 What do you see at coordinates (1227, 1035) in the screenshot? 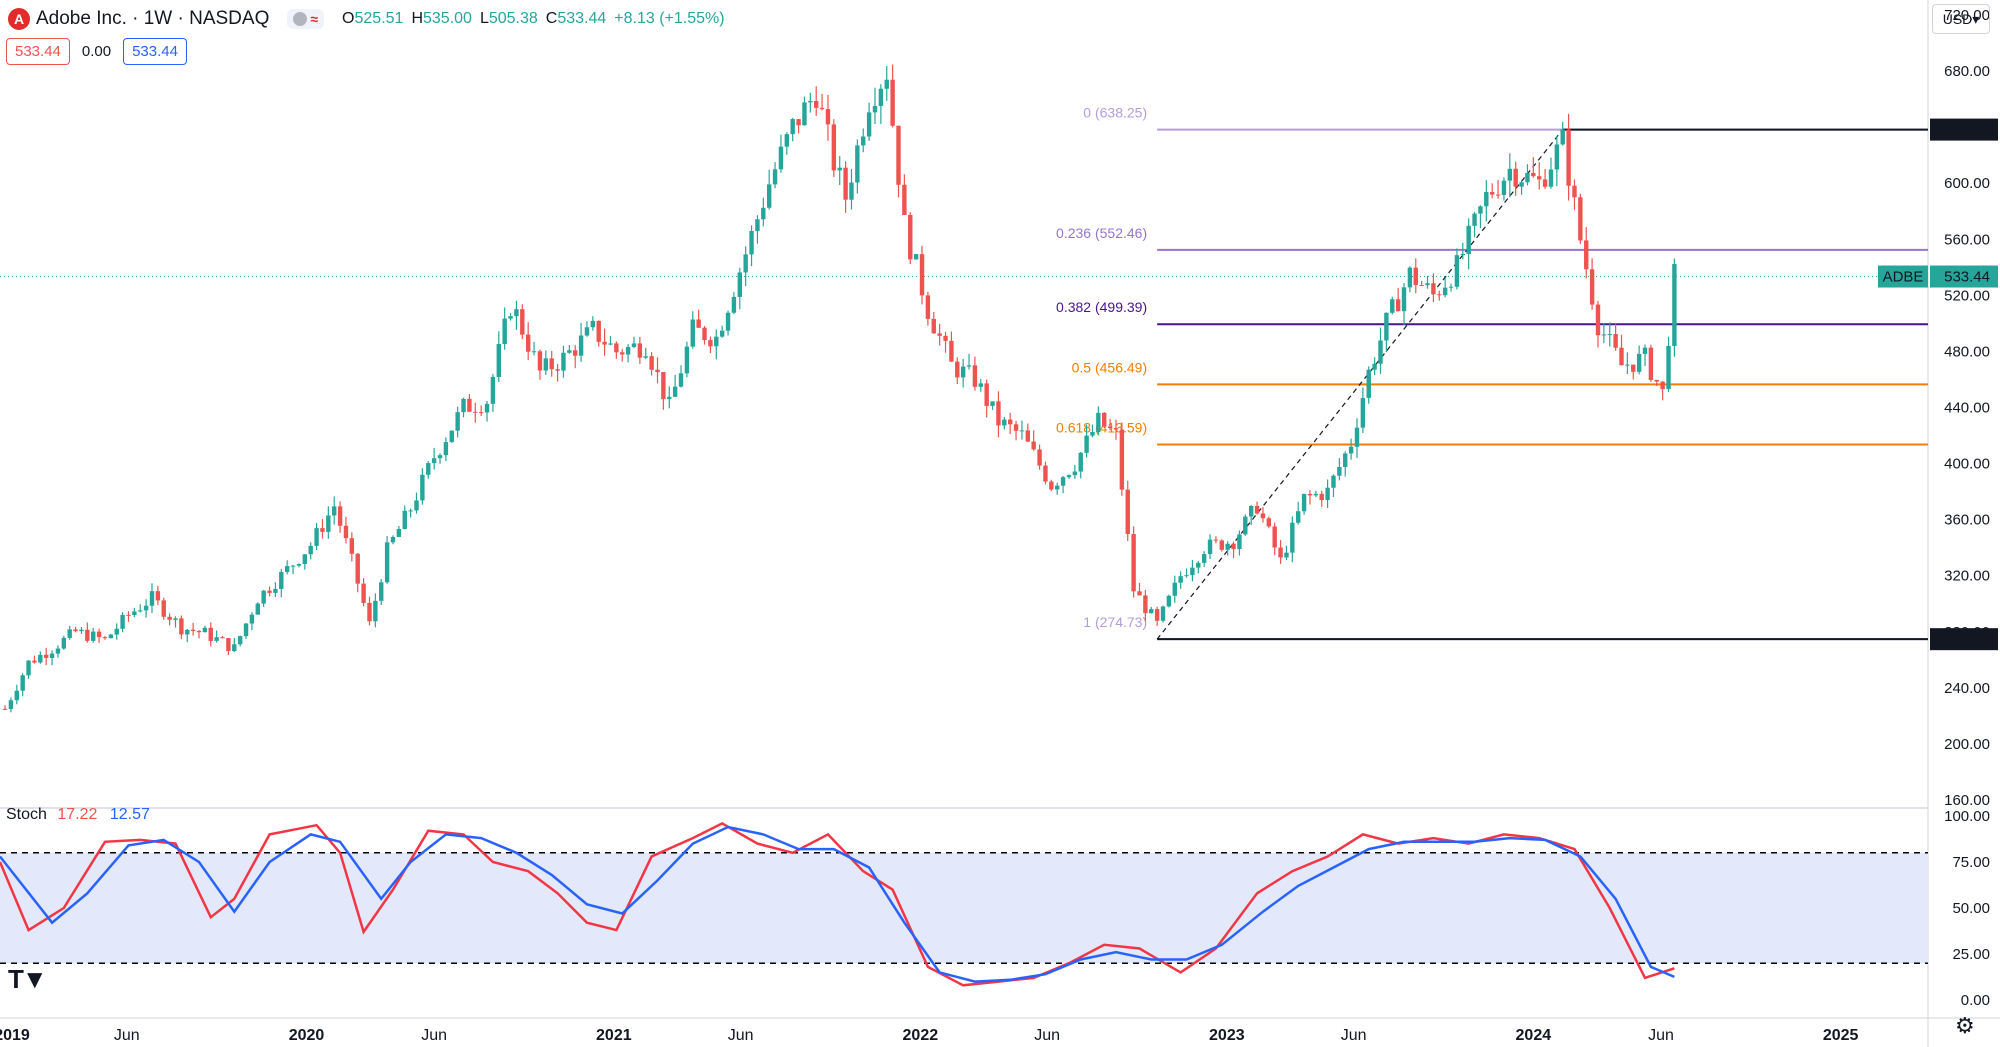
I see `time-tick-label: 2023` at bounding box center [1227, 1035].